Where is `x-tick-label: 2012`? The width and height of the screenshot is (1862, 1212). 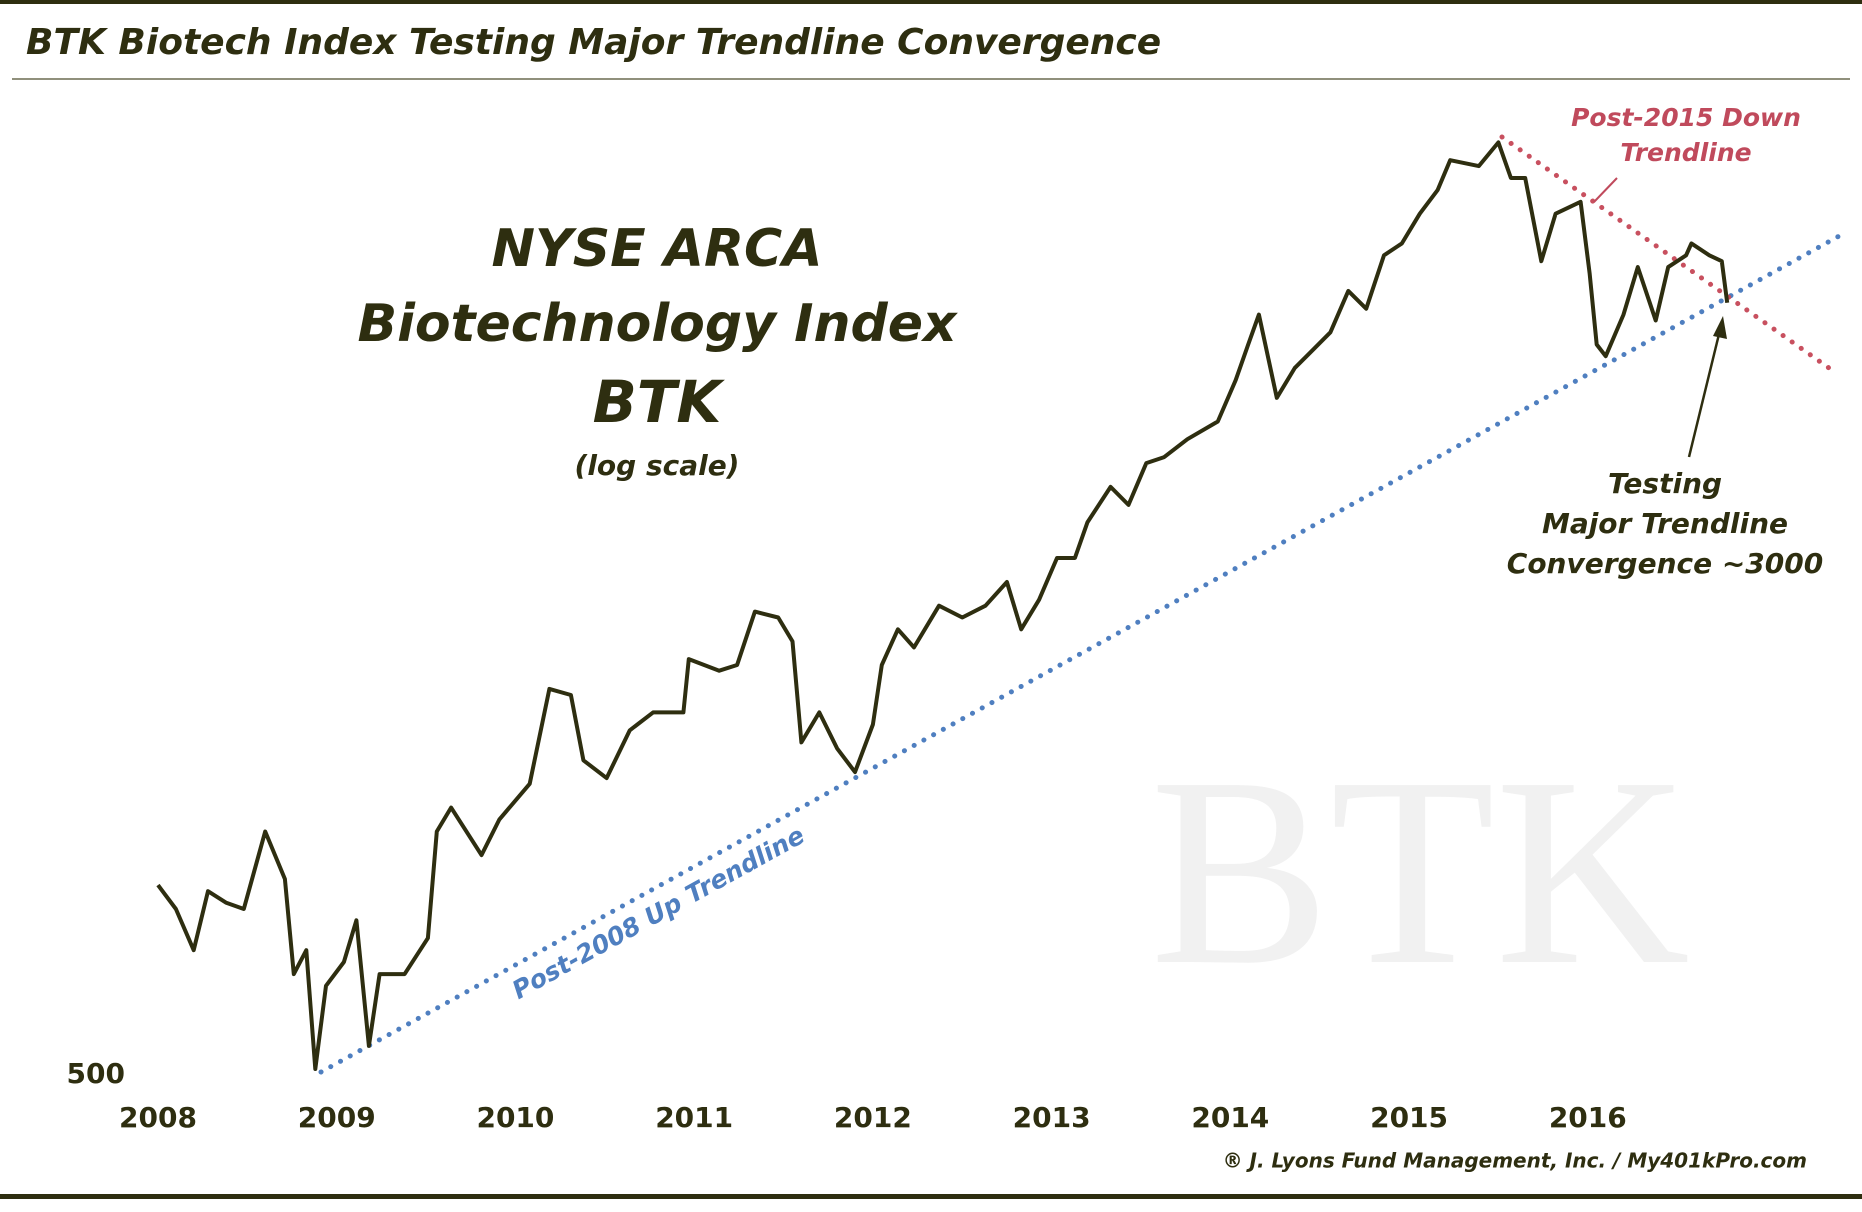
x-tick-label: 2012 is located at coordinates (873, 1117).